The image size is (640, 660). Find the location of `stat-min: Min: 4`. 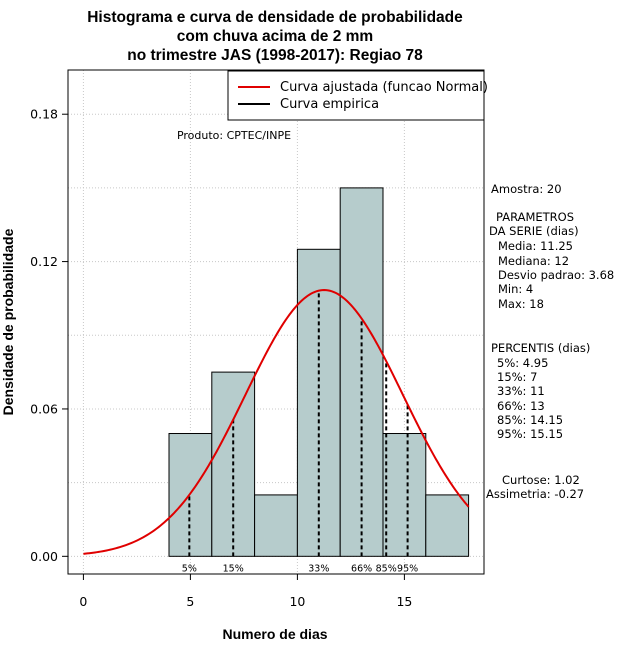

stat-min: Min: 4 is located at coordinates (515, 289).